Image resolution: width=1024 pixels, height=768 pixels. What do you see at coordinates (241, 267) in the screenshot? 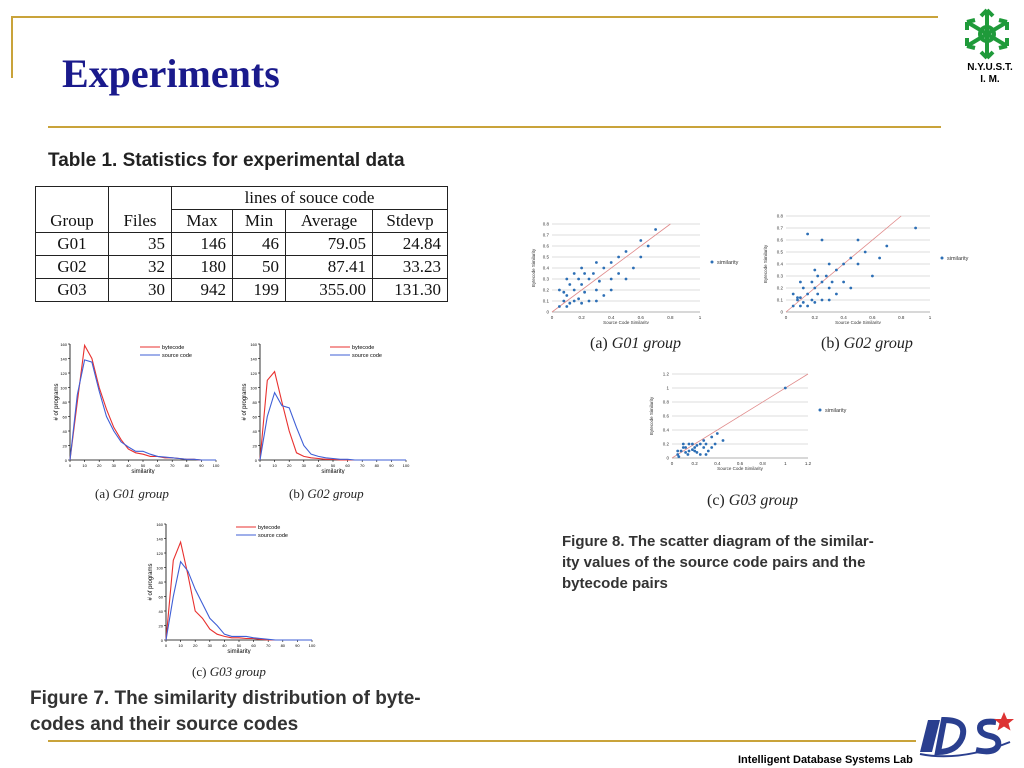
I see `table-row: G02 32 180 50 87.41 33.23` at bounding box center [241, 267].